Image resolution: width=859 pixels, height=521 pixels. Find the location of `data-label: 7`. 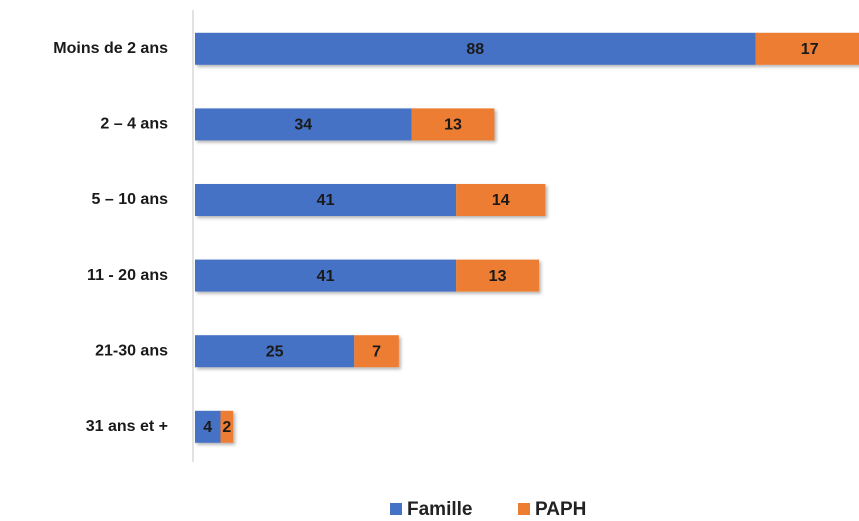

data-label: 7 is located at coordinates (376, 351).